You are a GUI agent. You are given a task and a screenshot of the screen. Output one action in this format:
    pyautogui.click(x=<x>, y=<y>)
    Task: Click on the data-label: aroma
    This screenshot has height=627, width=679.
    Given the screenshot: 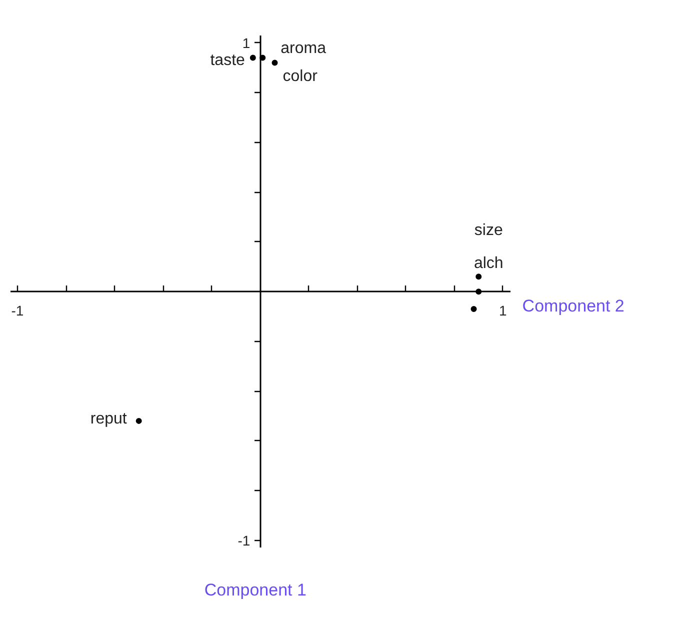 What is the action you would take?
    pyautogui.click(x=303, y=49)
    